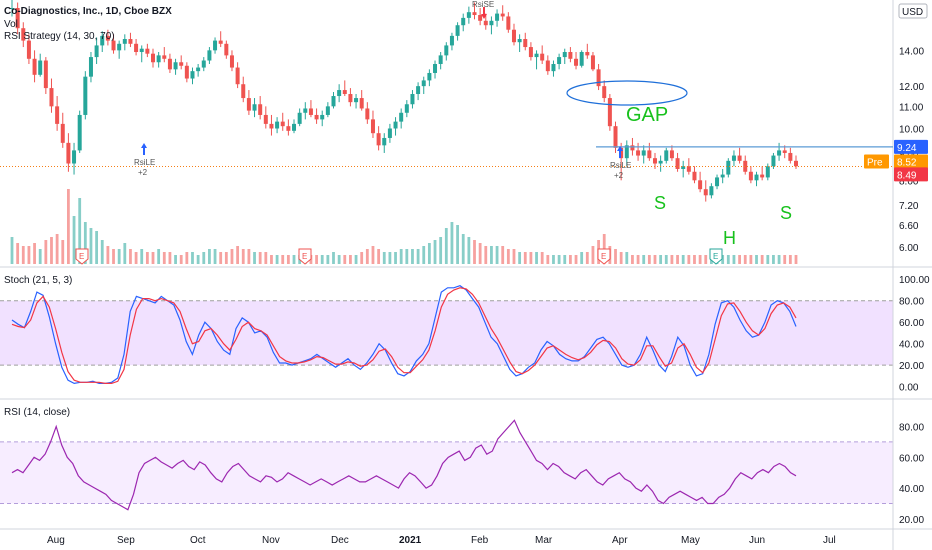 Image resolution: width=932 pixels, height=550 pixels. I want to click on legend-entry: RSI Strategy (14, 30, 70), so click(59, 36).